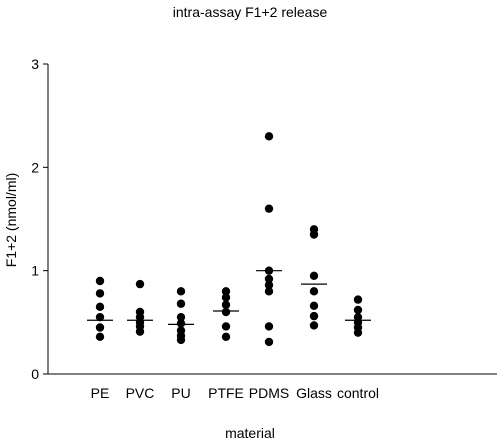 The height and width of the screenshot is (444, 500). What do you see at coordinates (35, 271) in the screenshot?
I see `y-tick-label: 1` at bounding box center [35, 271].